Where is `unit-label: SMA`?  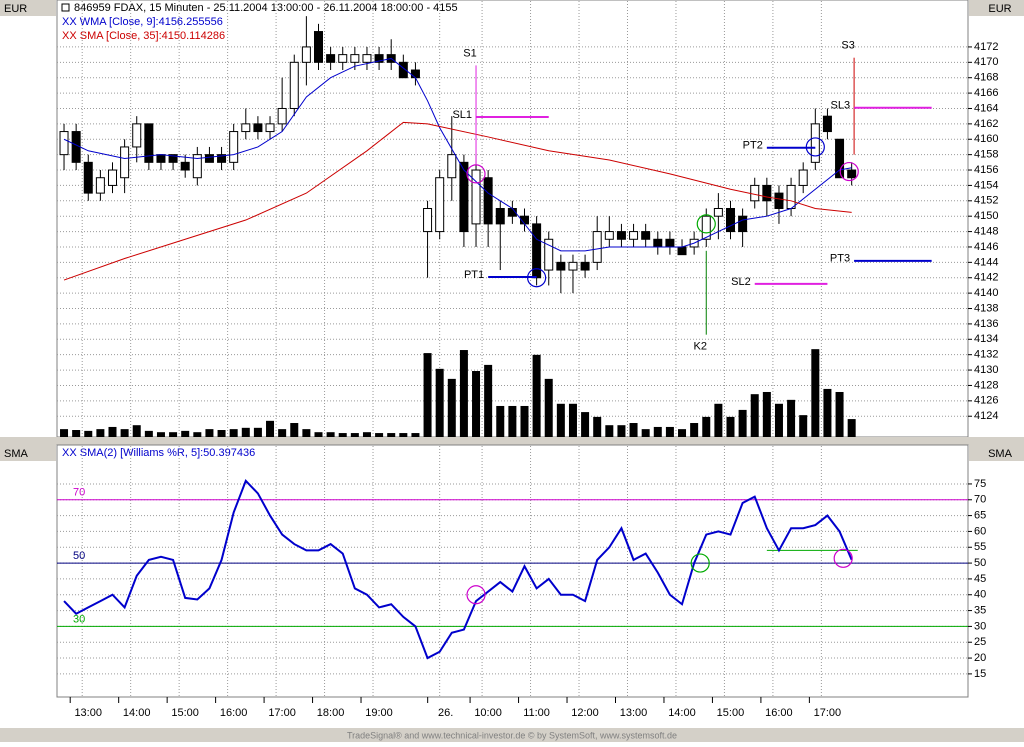 unit-label: SMA is located at coordinates (1000, 454).